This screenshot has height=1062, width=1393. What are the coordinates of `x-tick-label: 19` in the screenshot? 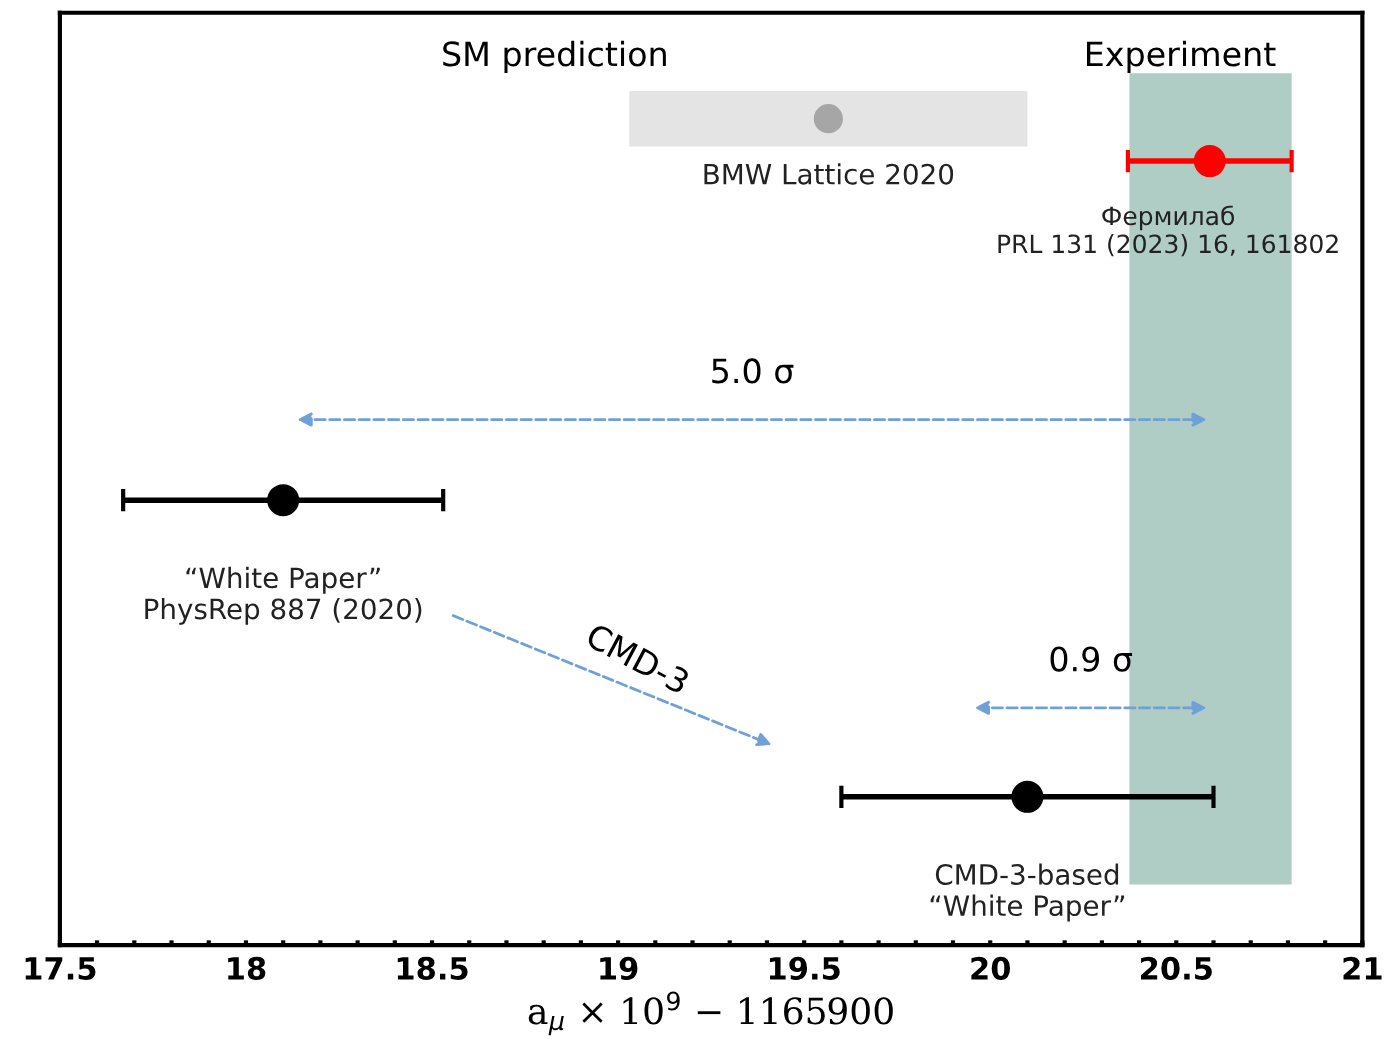 It's located at (619, 968).